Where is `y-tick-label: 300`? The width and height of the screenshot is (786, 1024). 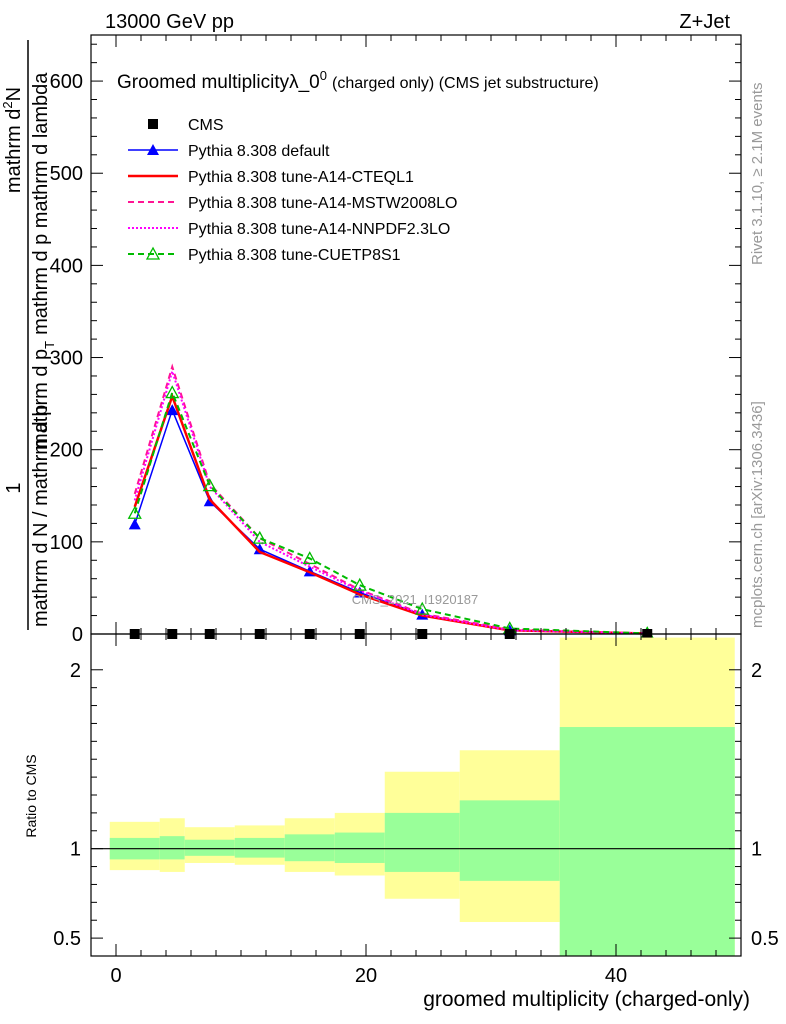 y-tick-label: 300 is located at coordinates (66, 359).